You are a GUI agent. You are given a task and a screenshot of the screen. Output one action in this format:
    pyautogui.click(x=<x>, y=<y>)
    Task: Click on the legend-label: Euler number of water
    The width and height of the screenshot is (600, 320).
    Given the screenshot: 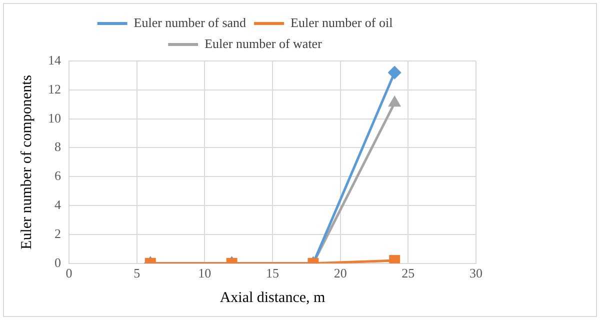 What is the action you would take?
    pyautogui.click(x=263, y=43)
    